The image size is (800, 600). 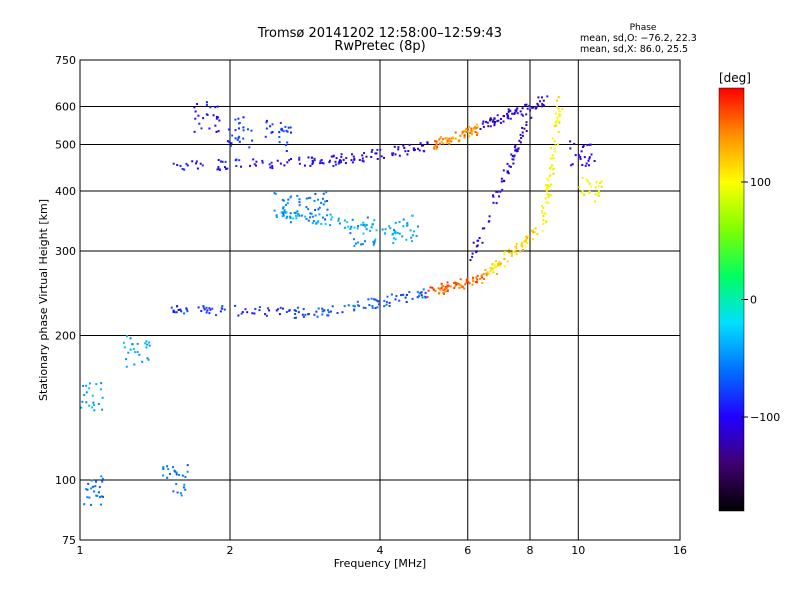 I want to click on phase-stats-title: Phase, so click(x=643, y=28).